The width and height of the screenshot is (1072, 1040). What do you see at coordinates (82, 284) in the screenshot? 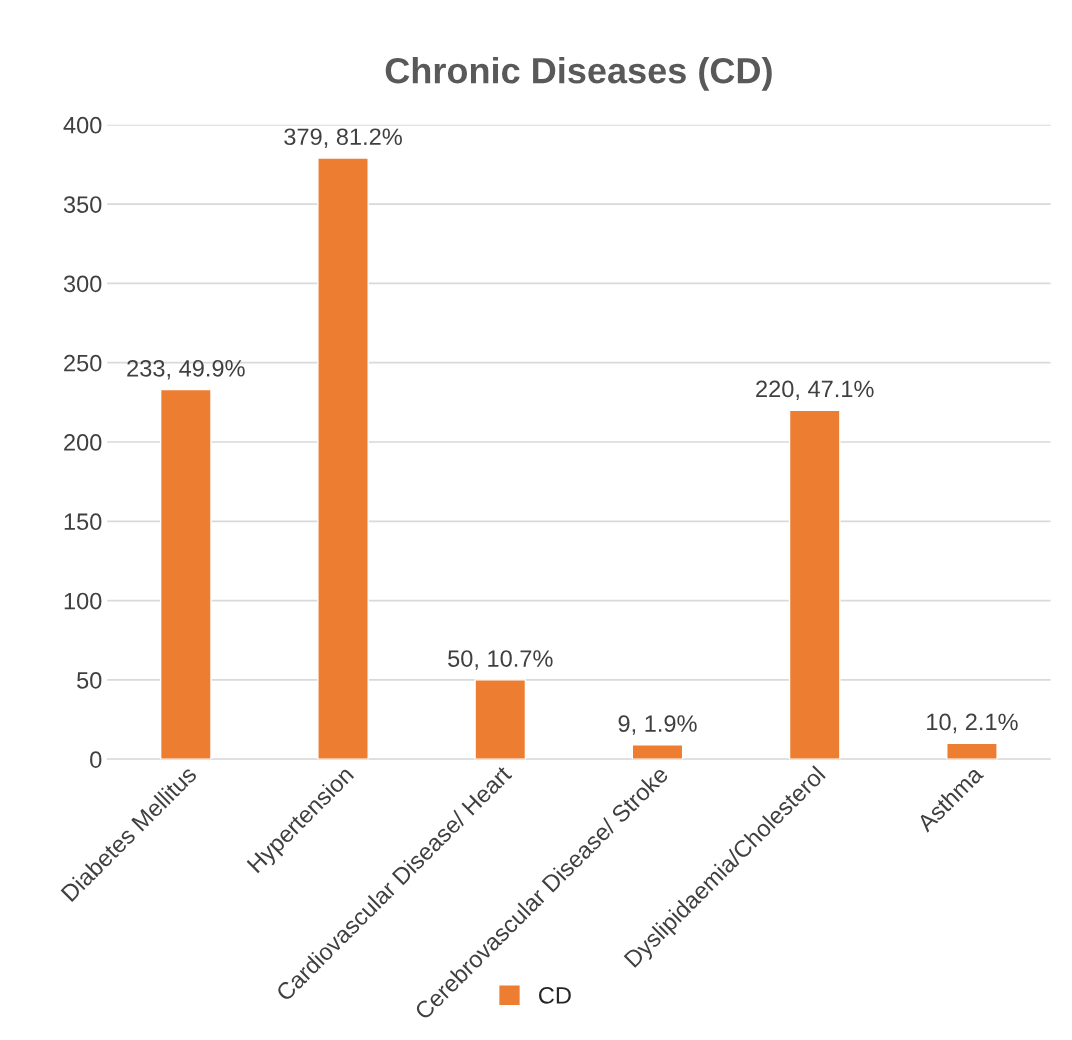
I see `y-tick-label: 300` at bounding box center [82, 284].